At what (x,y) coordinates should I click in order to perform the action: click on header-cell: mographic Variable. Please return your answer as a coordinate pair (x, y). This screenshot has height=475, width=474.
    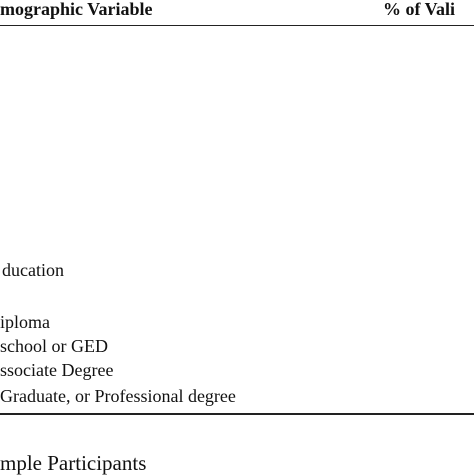
    Looking at the image, I should click on (76, 9).